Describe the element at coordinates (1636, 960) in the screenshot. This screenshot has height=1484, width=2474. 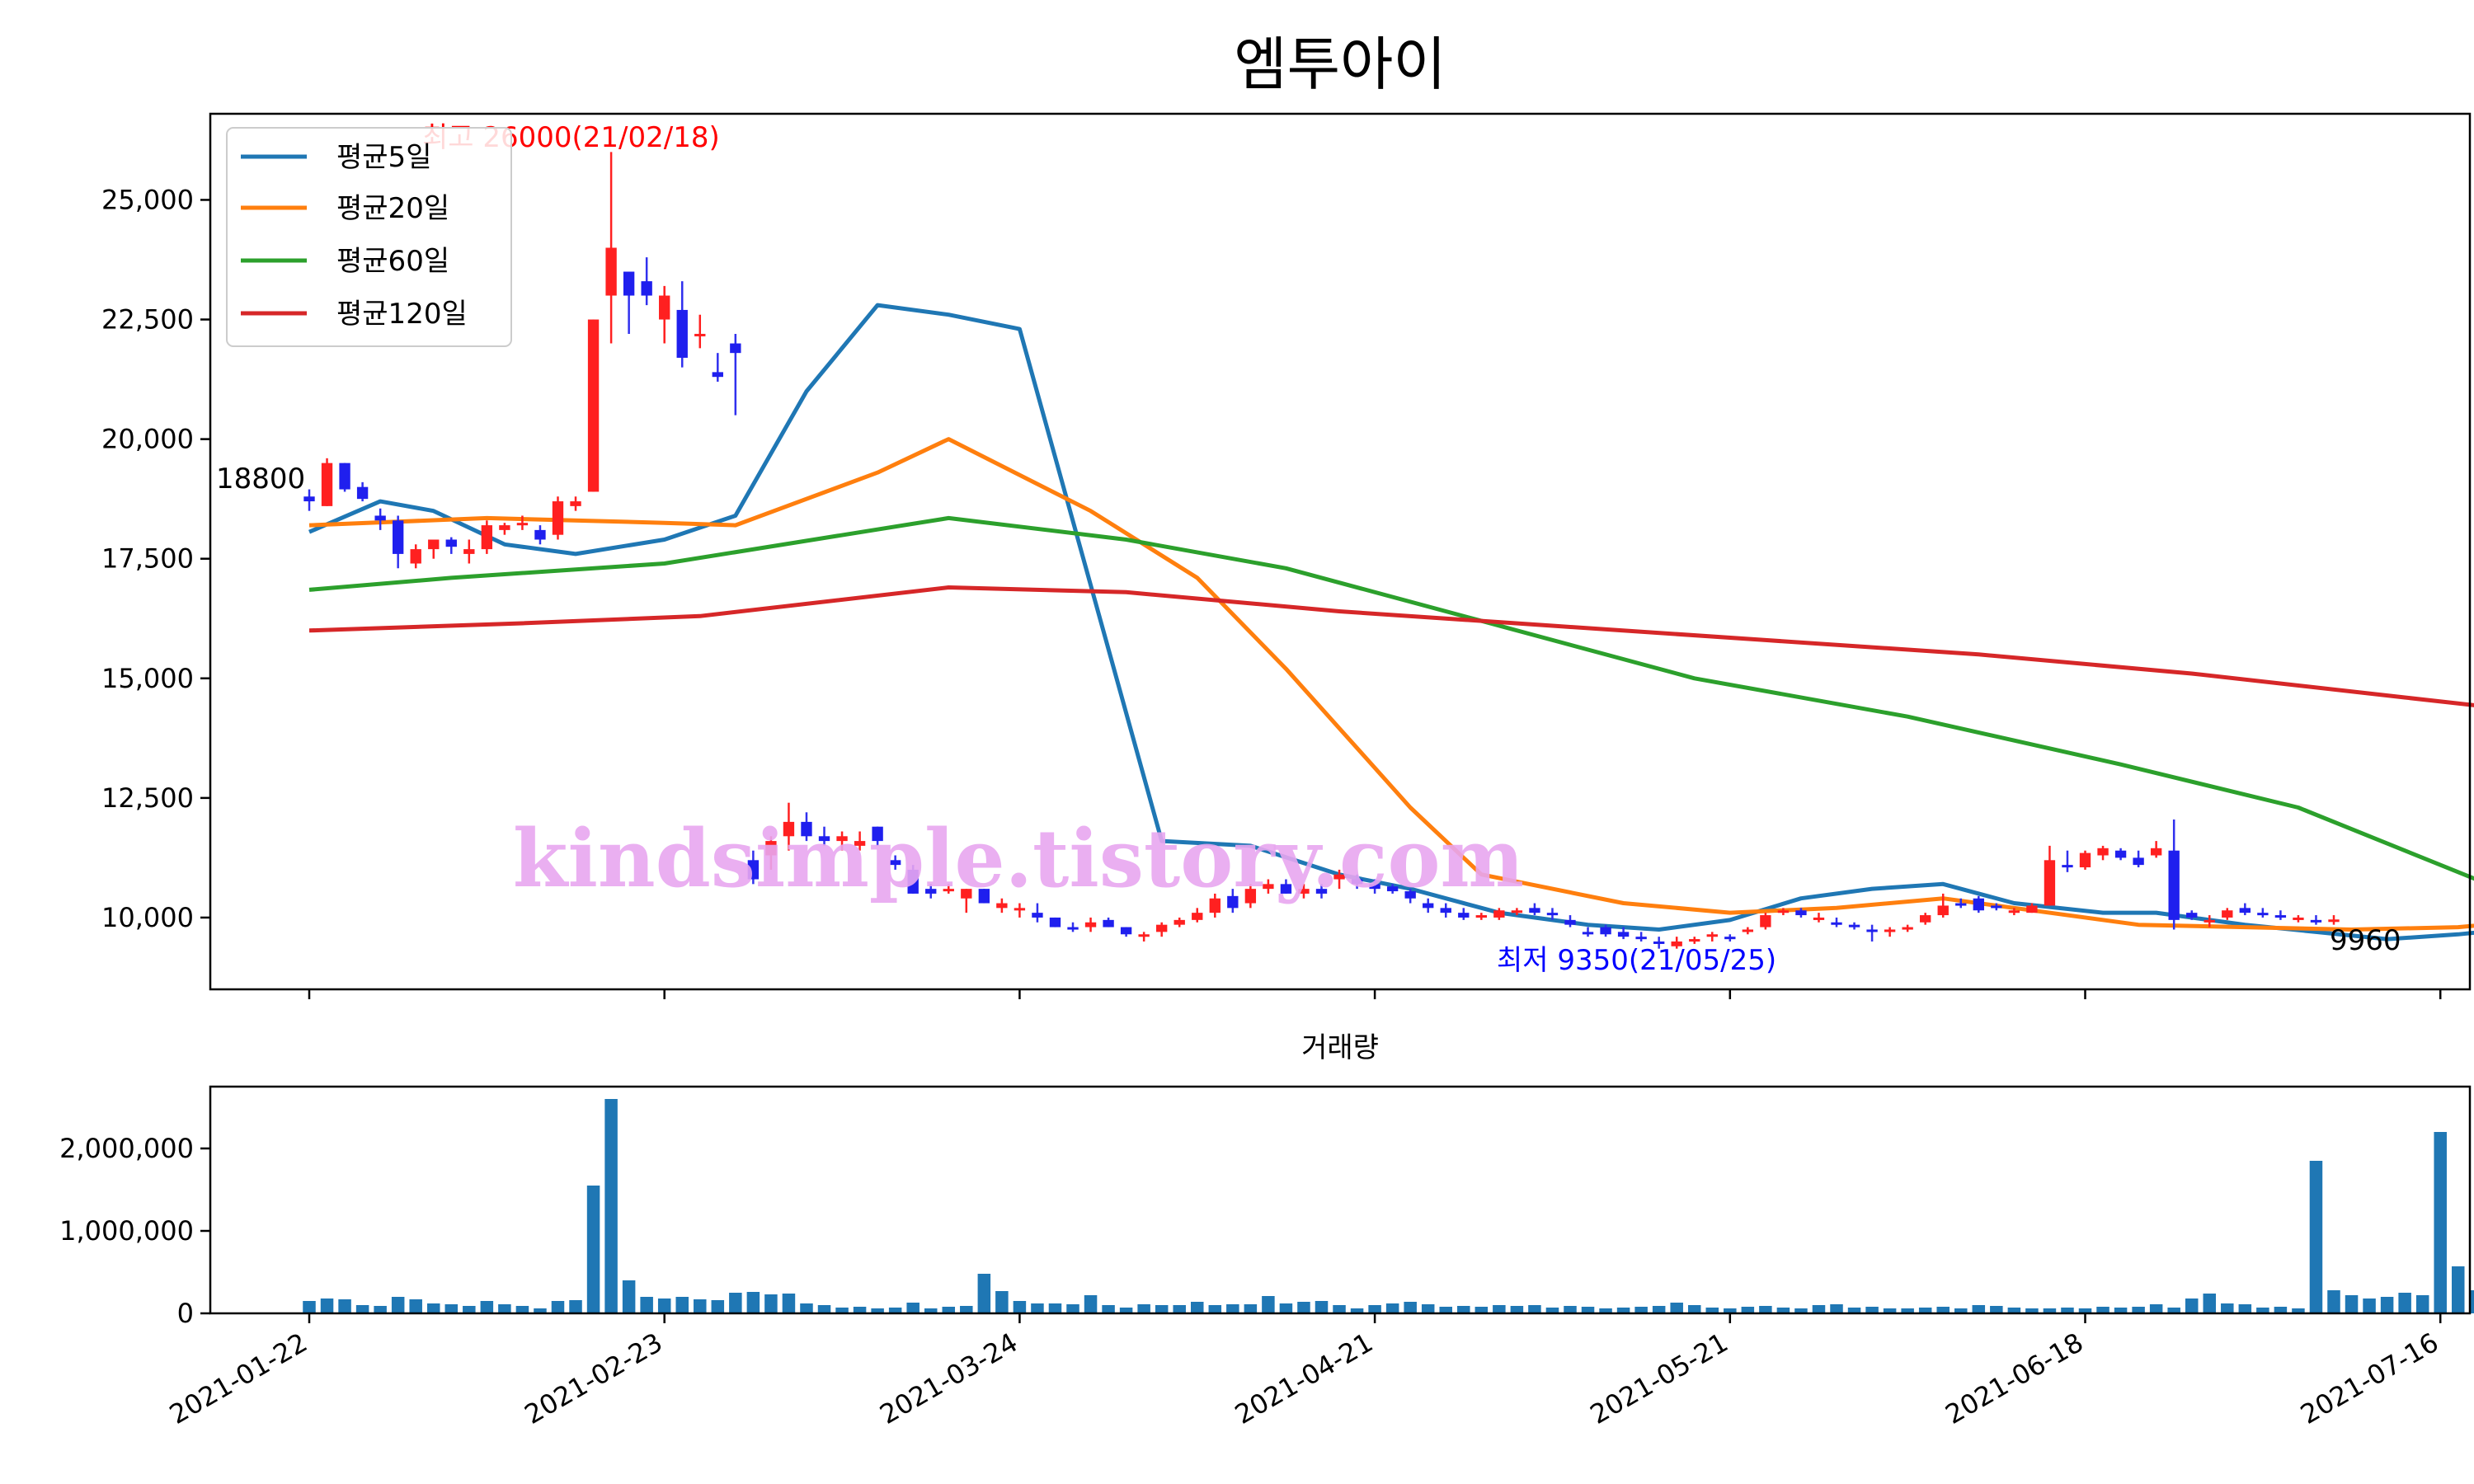
I see `low-price-label: 최저 9350(21/05/25)` at that location.